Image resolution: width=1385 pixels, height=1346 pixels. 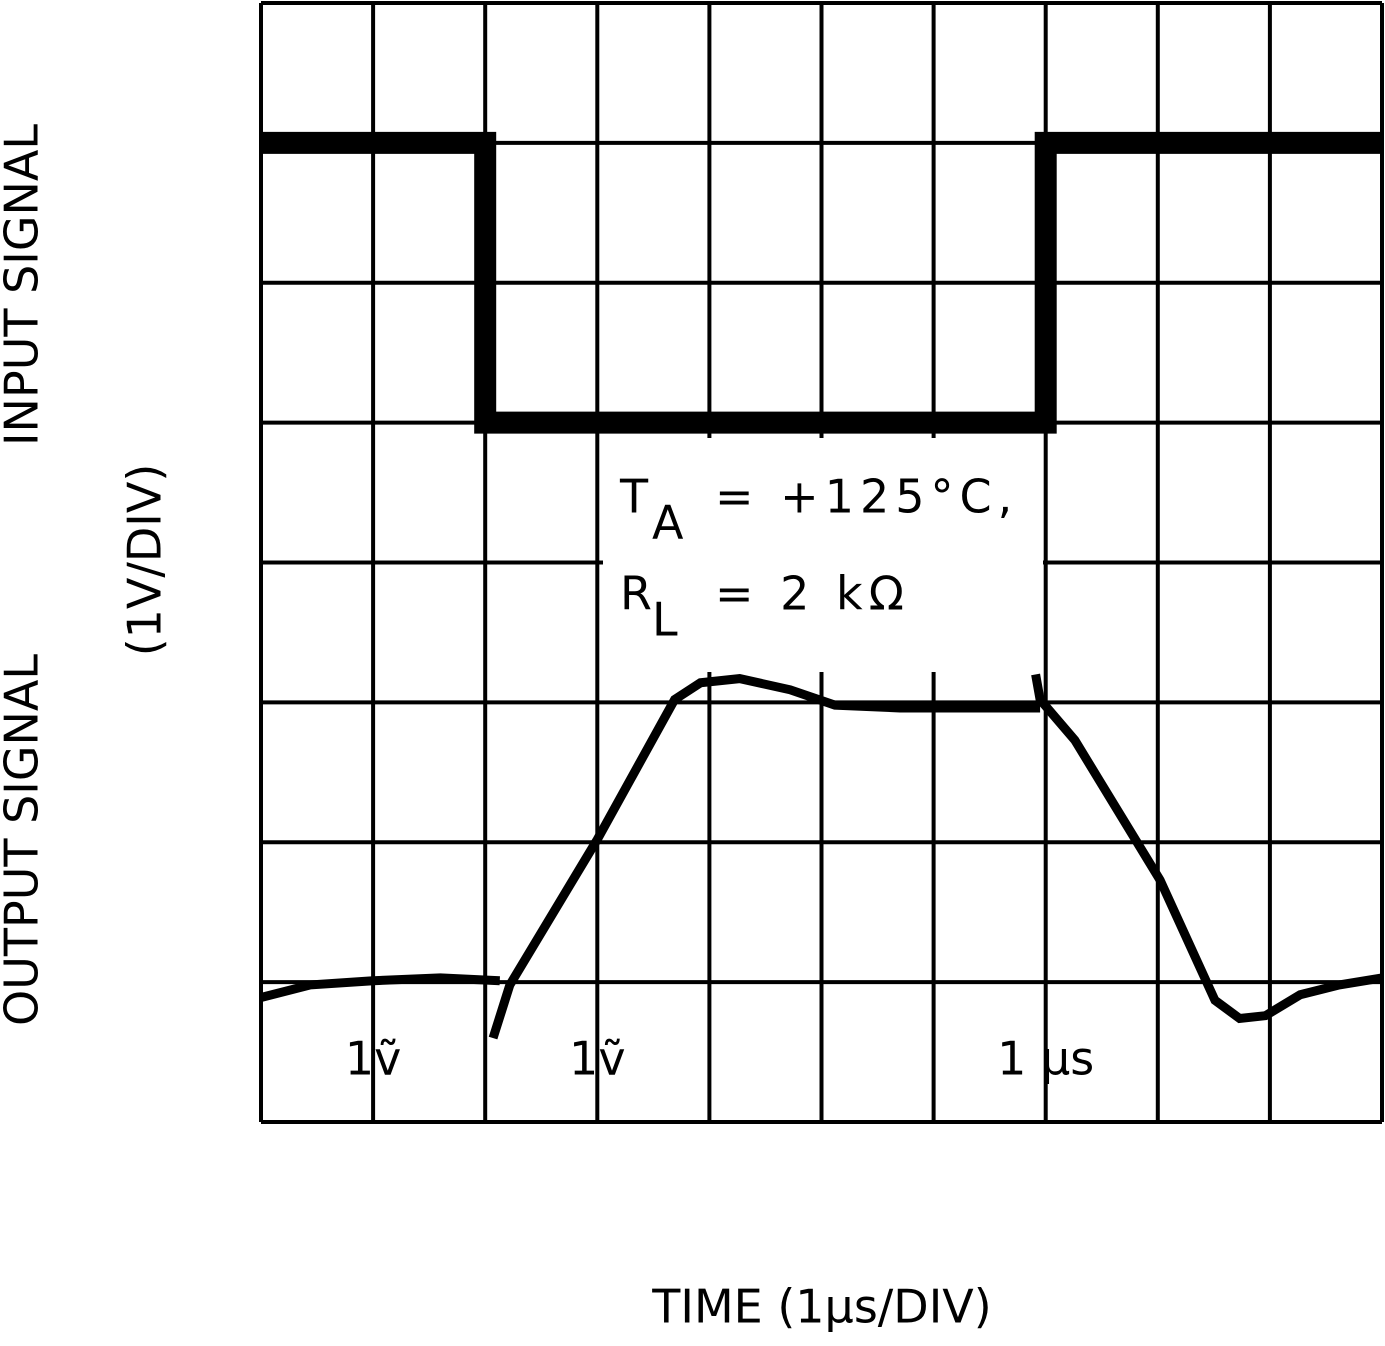 I want to click on condition-subscript: L, so click(x=665, y=620).